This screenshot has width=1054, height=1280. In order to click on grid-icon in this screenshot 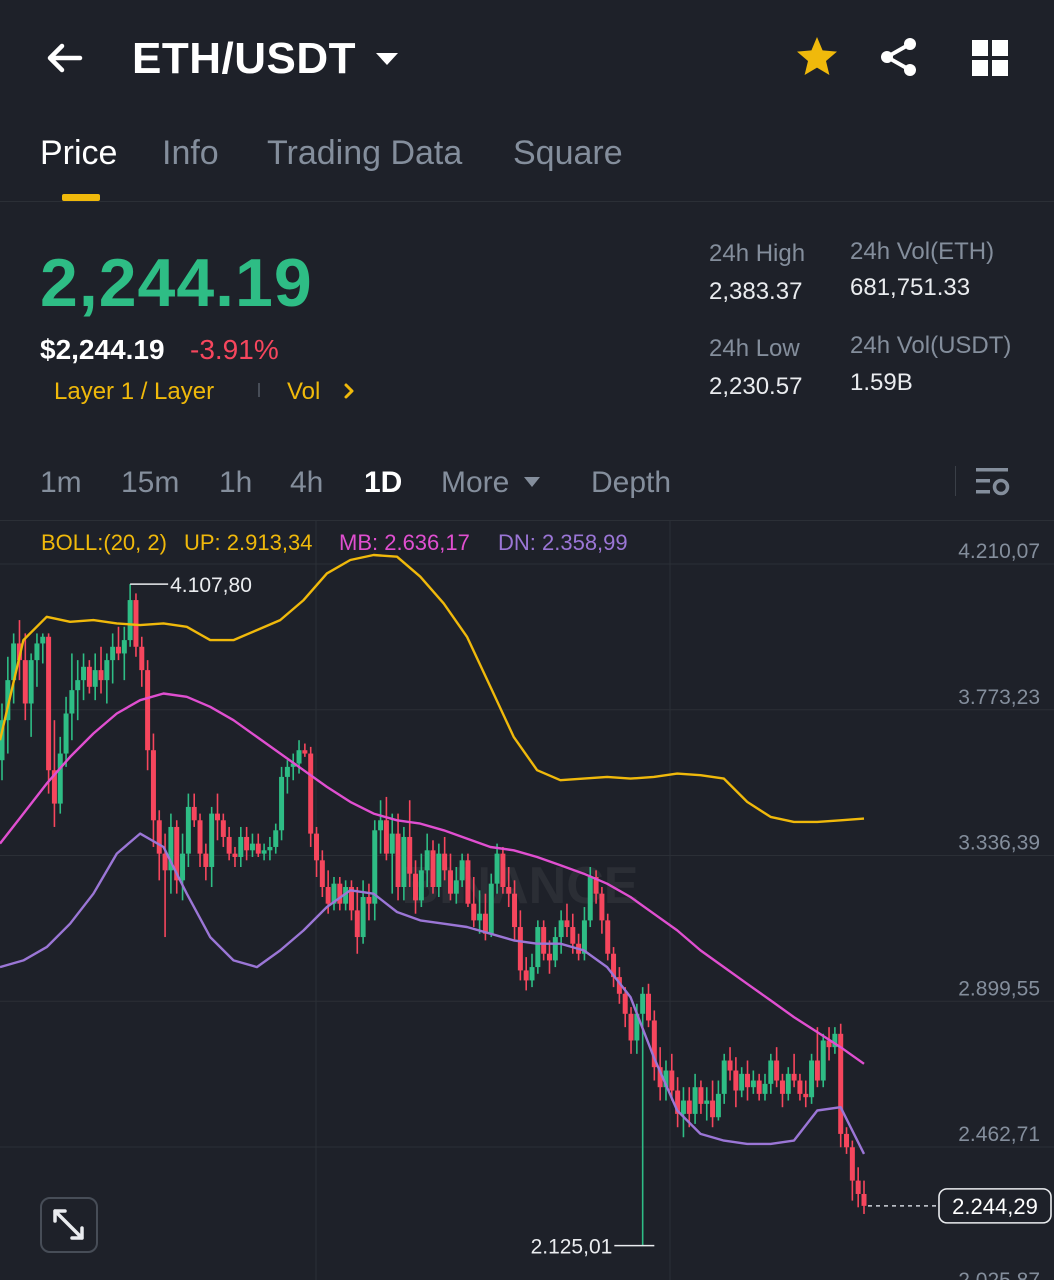, I will do `click(990, 58)`.